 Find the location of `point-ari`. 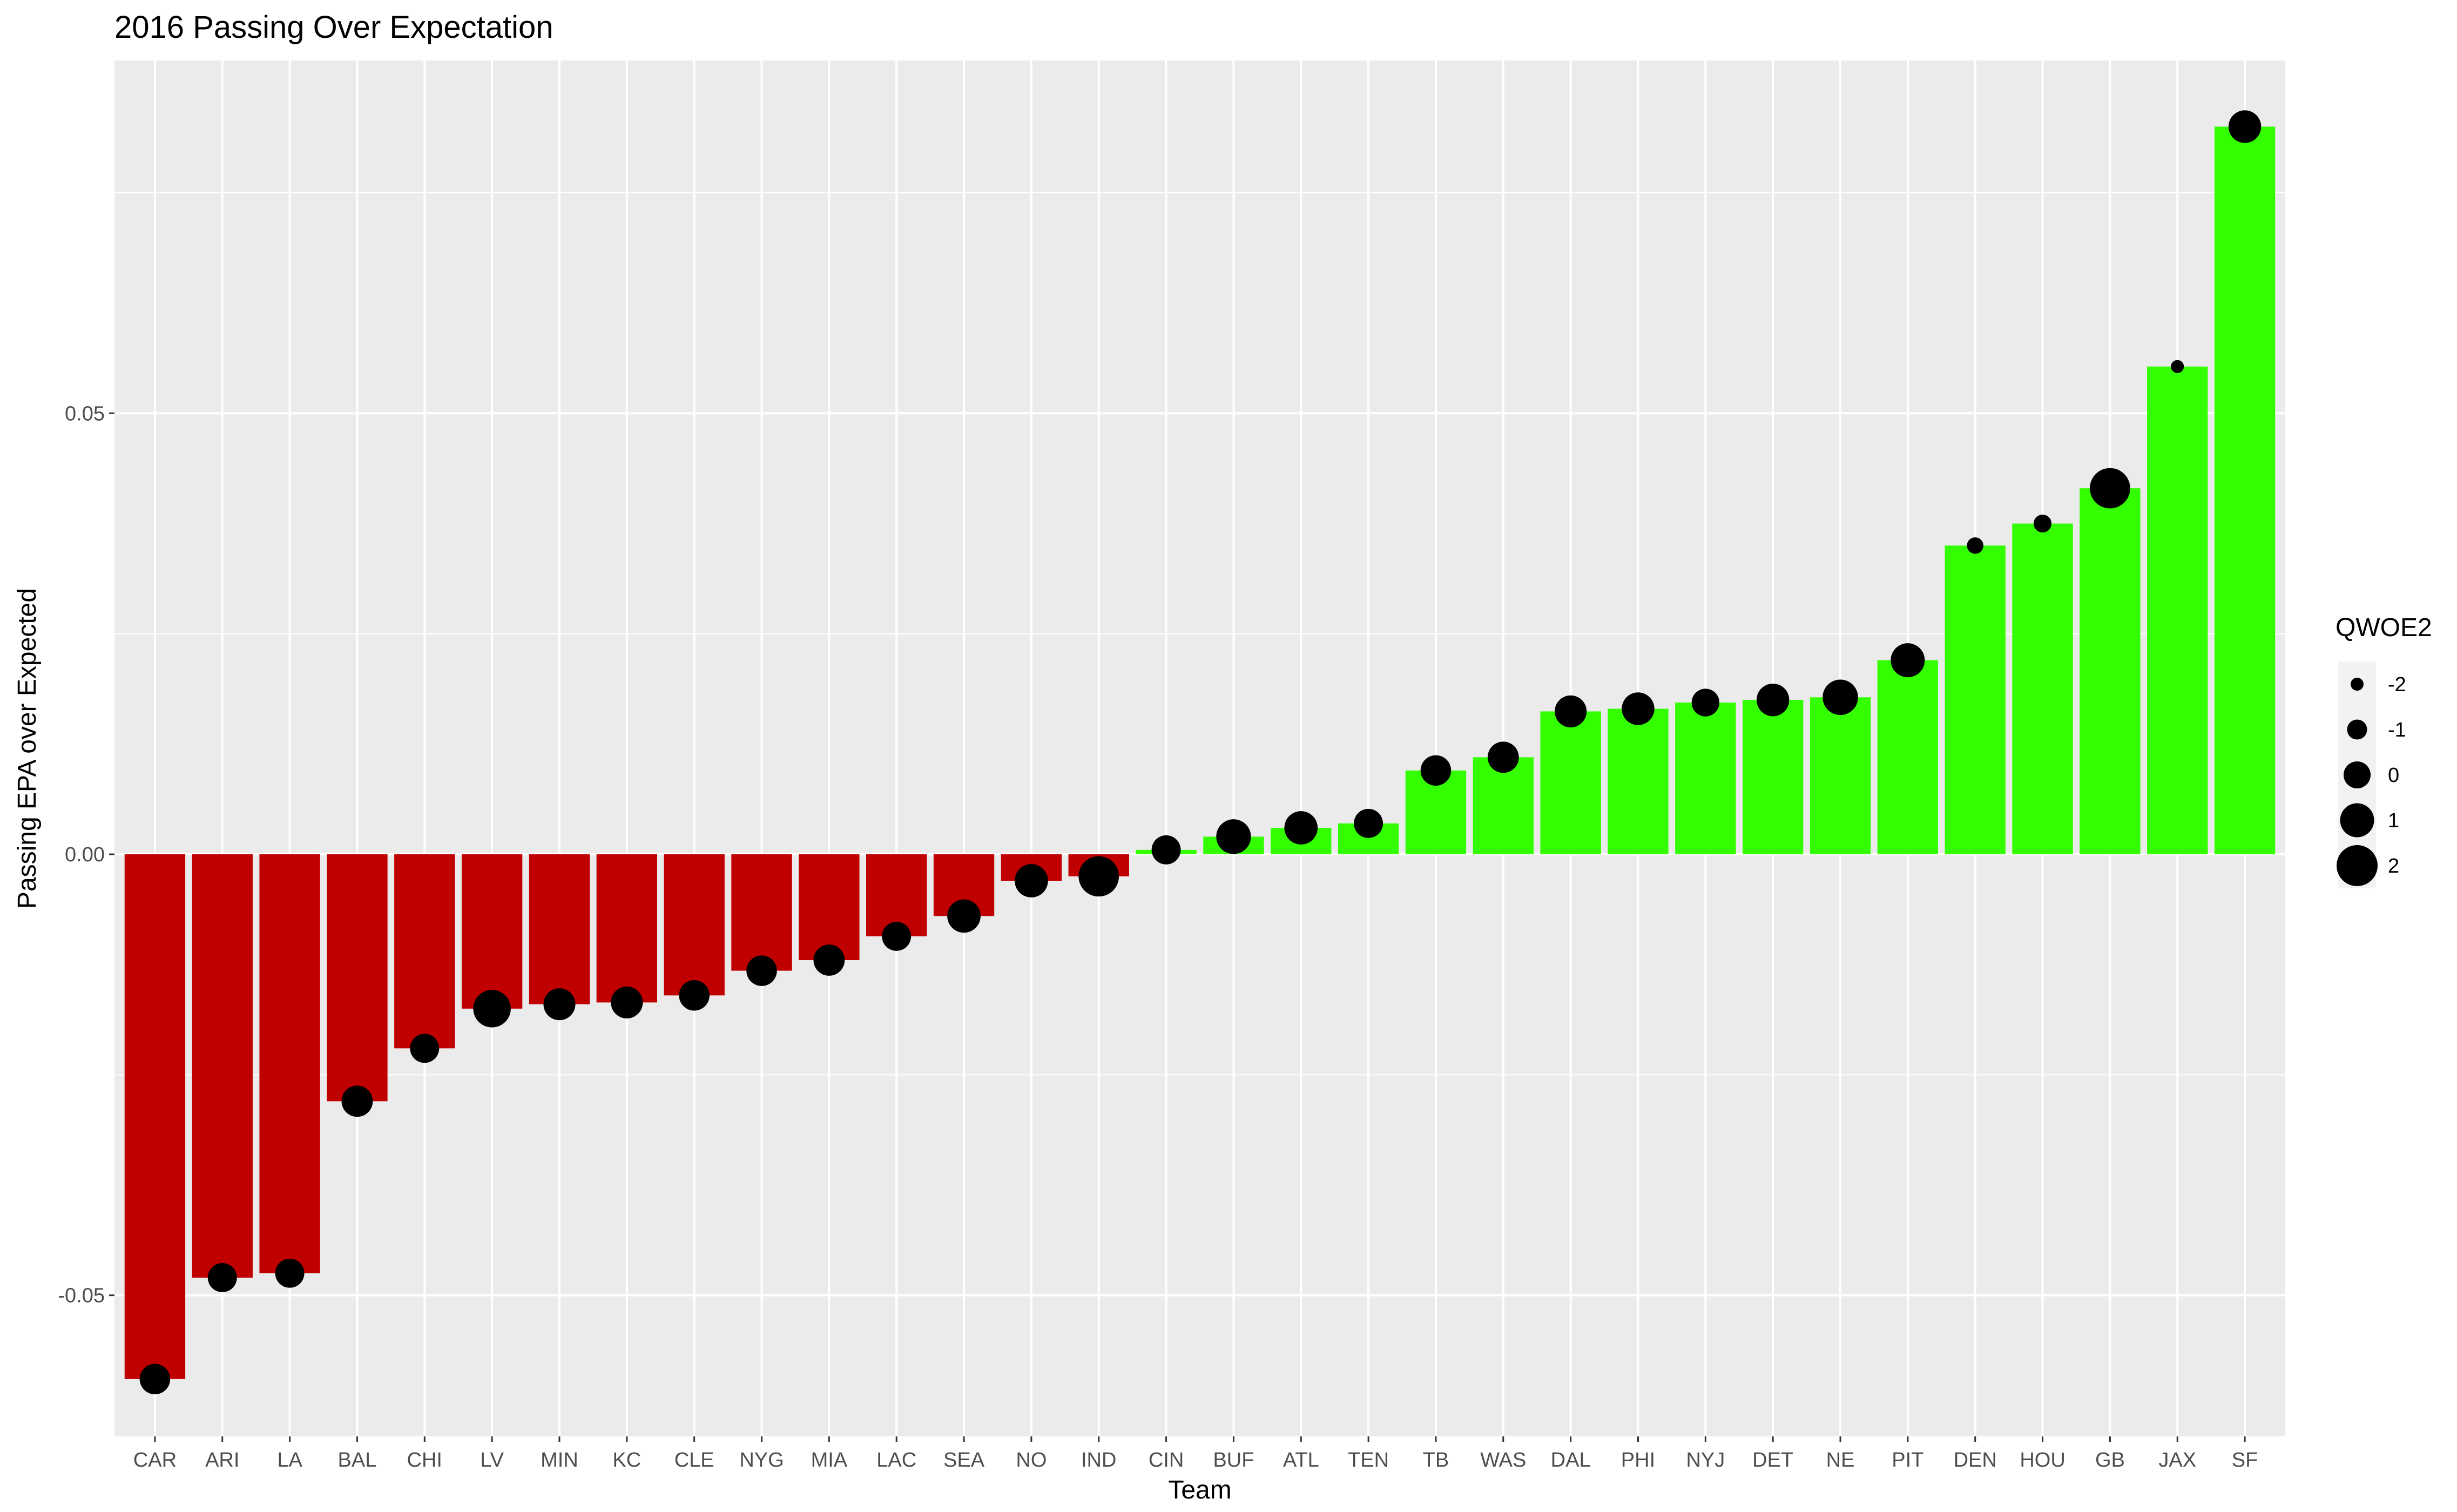

point-ari is located at coordinates (222, 1278).